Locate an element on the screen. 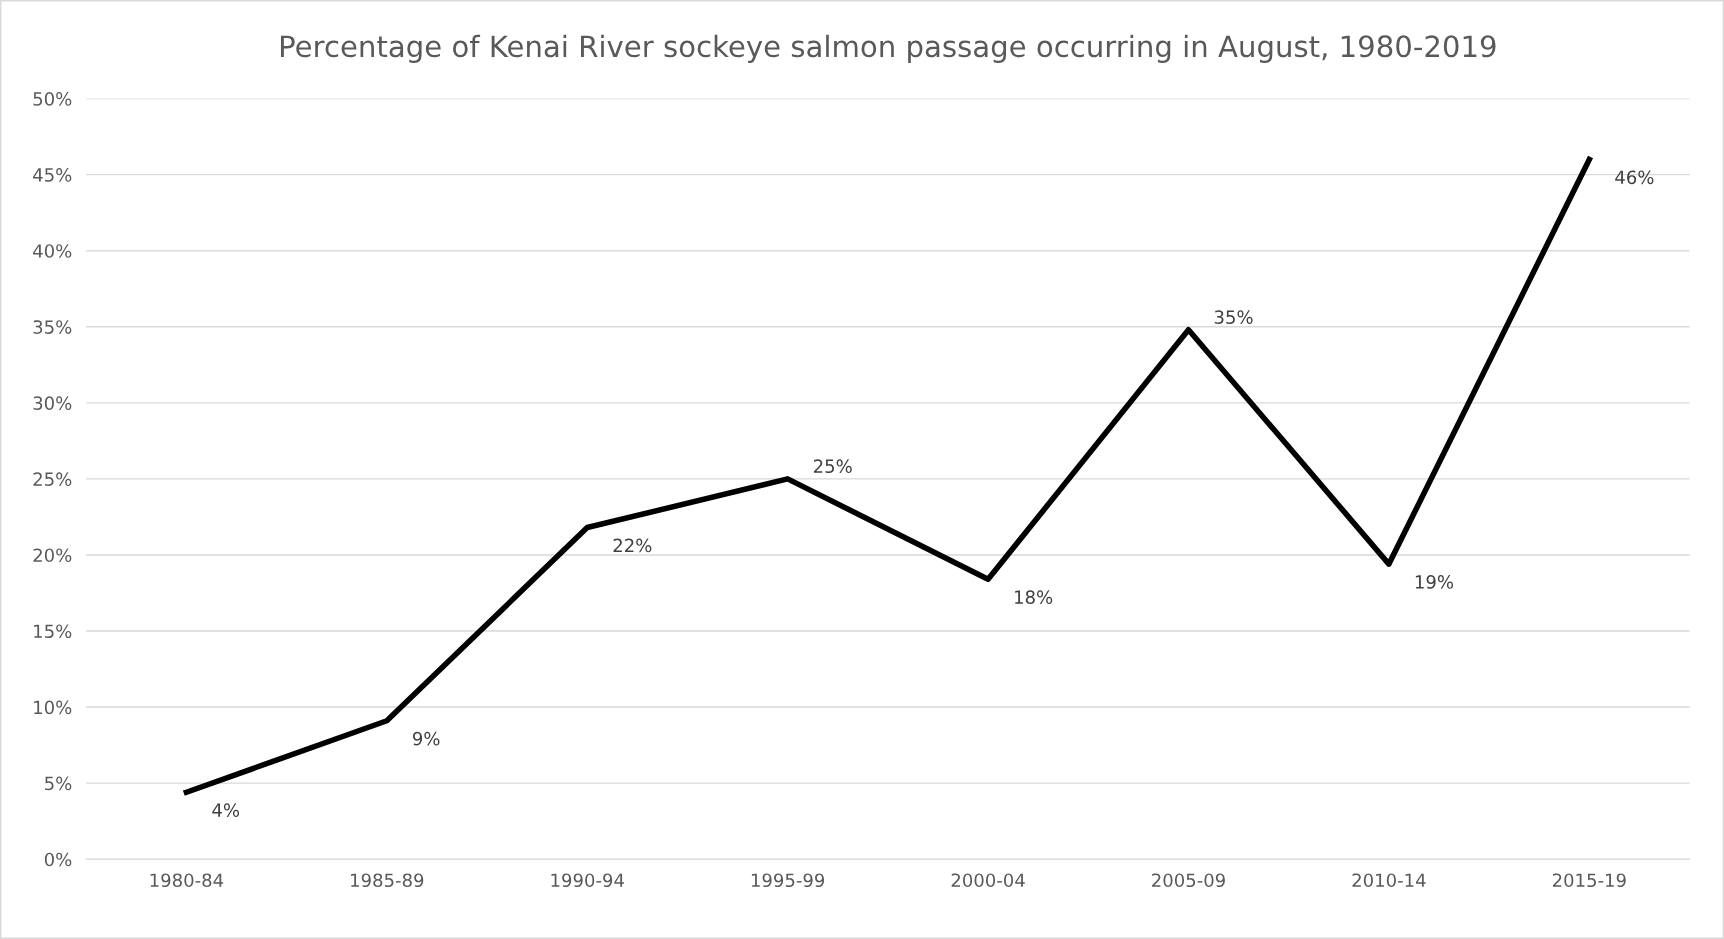  x-tick-label: 2015-19 is located at coordinates (1589, 880).